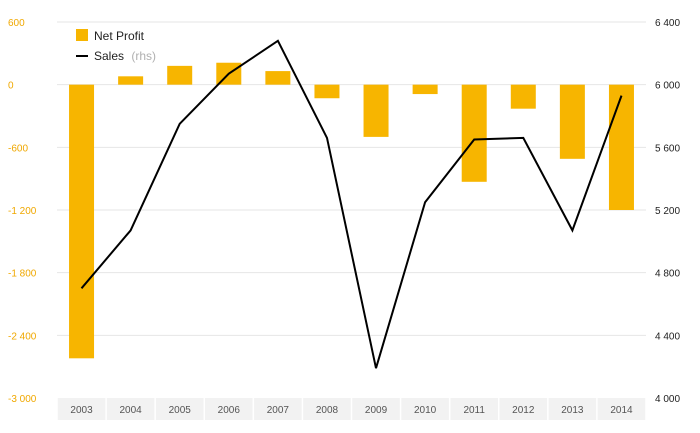 Image resolution: width=700 pixels, height=433 pixels. Describe the element at coordinates (474, 410) in the screenshot. I see `x-tick-label: 2011` at that location.